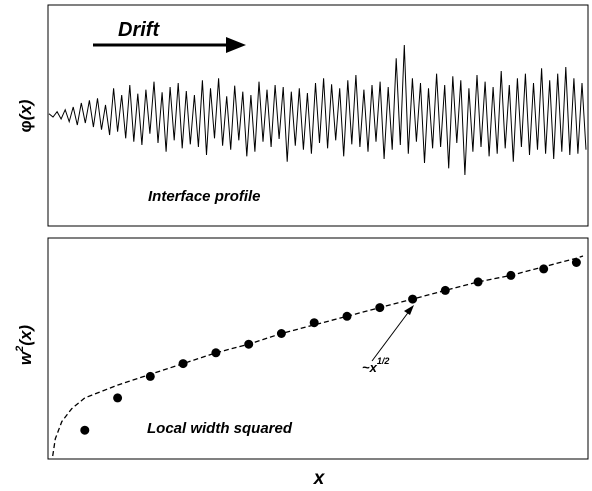 This screenshot has height=491, width=592. Describe the element at coordinates (370, 367) in the screenshot. I see `fit-label-main: ~x` at that location.